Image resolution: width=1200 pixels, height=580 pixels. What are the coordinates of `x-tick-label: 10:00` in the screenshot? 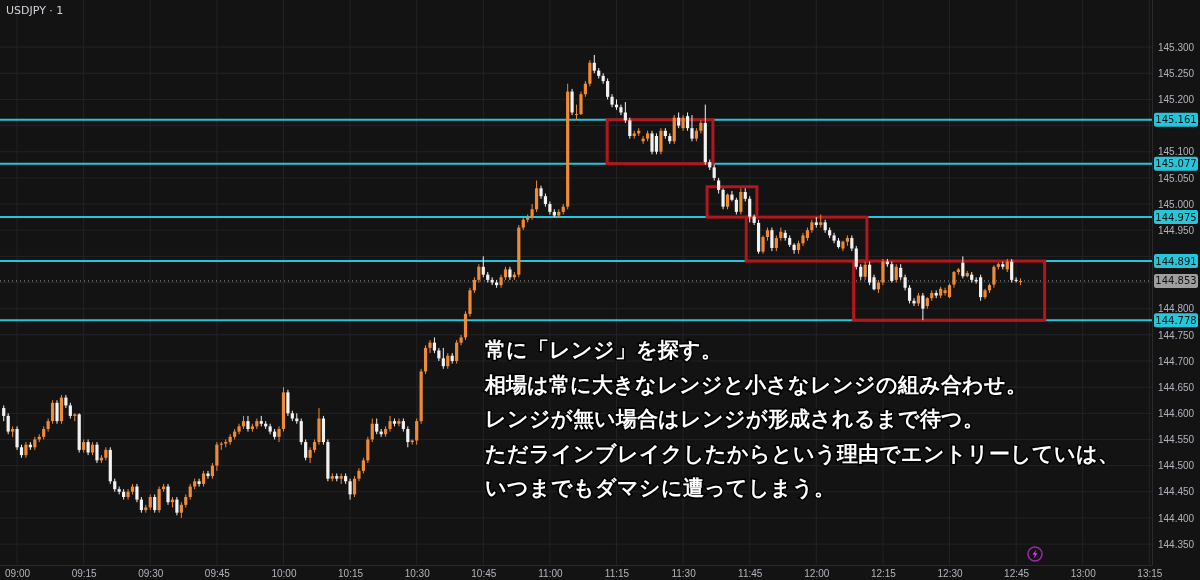 It's located at (284, 574).